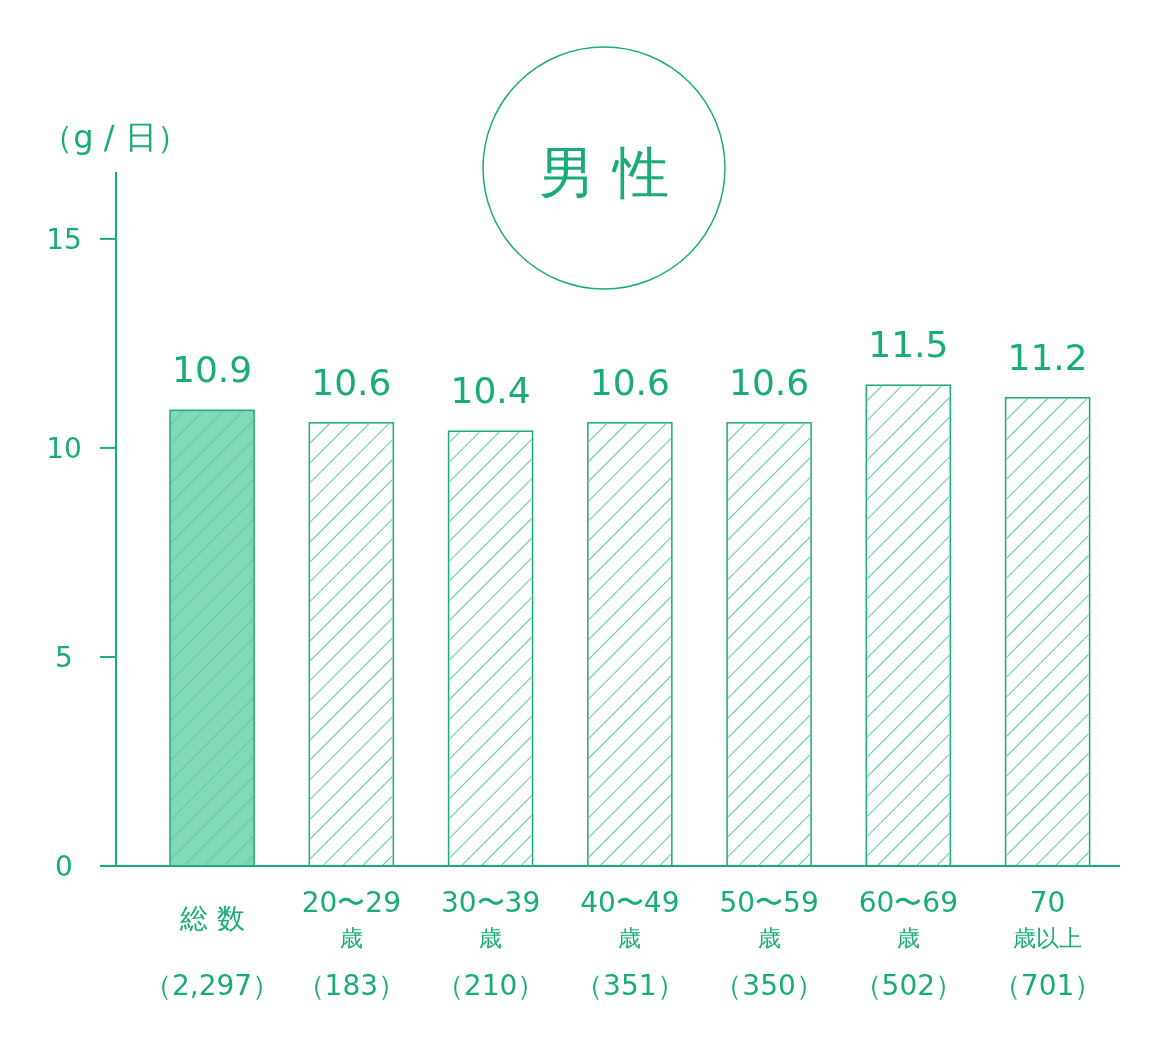 The height and width of the screenshot is (1040, 1170). I want to click on x-tick-label: 60〜69歳（502）, so click(908, 944).